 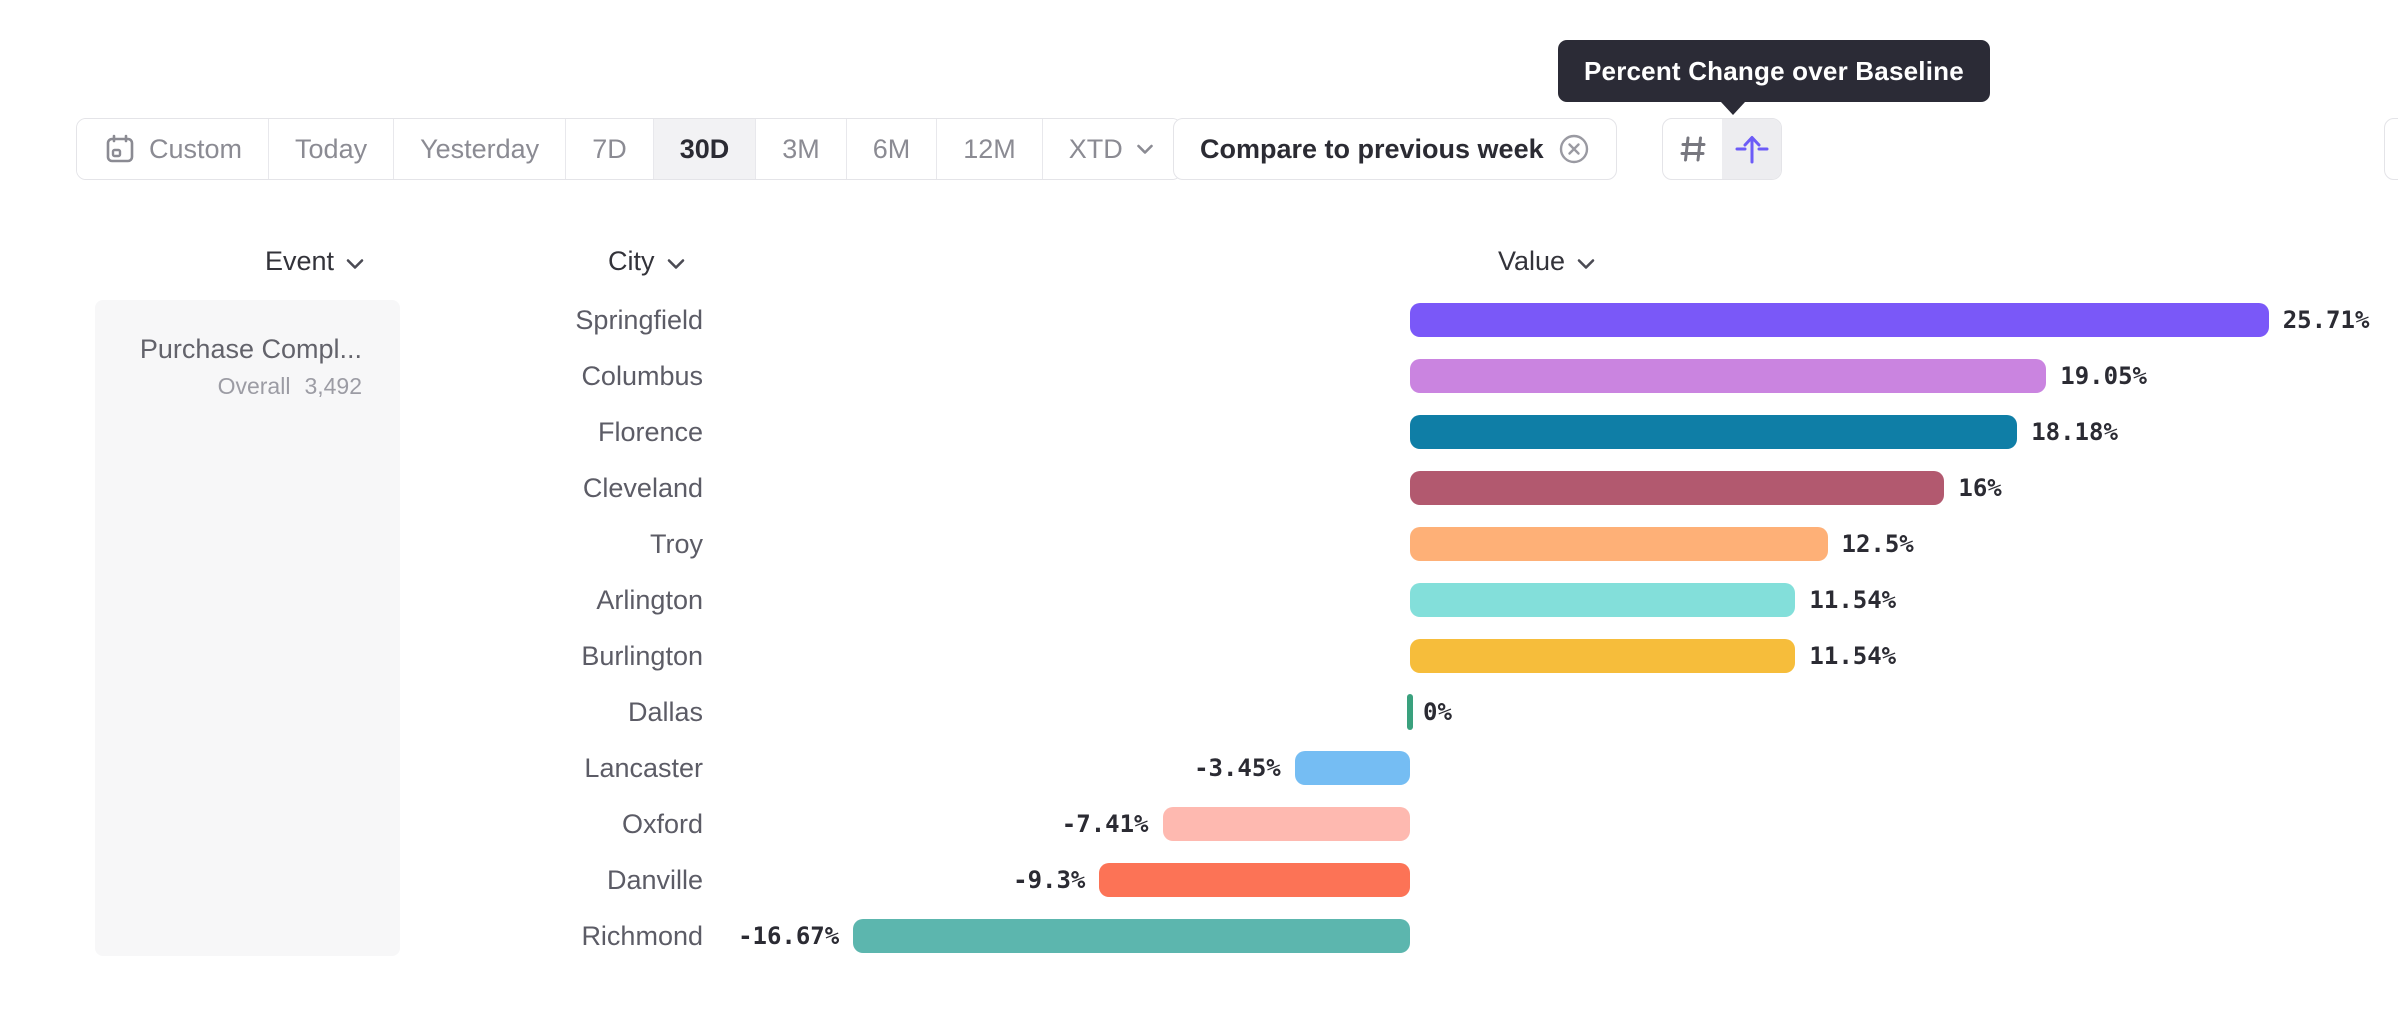 What do you see at coordinates (1550, 712) in the screenshot?
I see `bar-area: 0%` at bounding box center [1550, 712].